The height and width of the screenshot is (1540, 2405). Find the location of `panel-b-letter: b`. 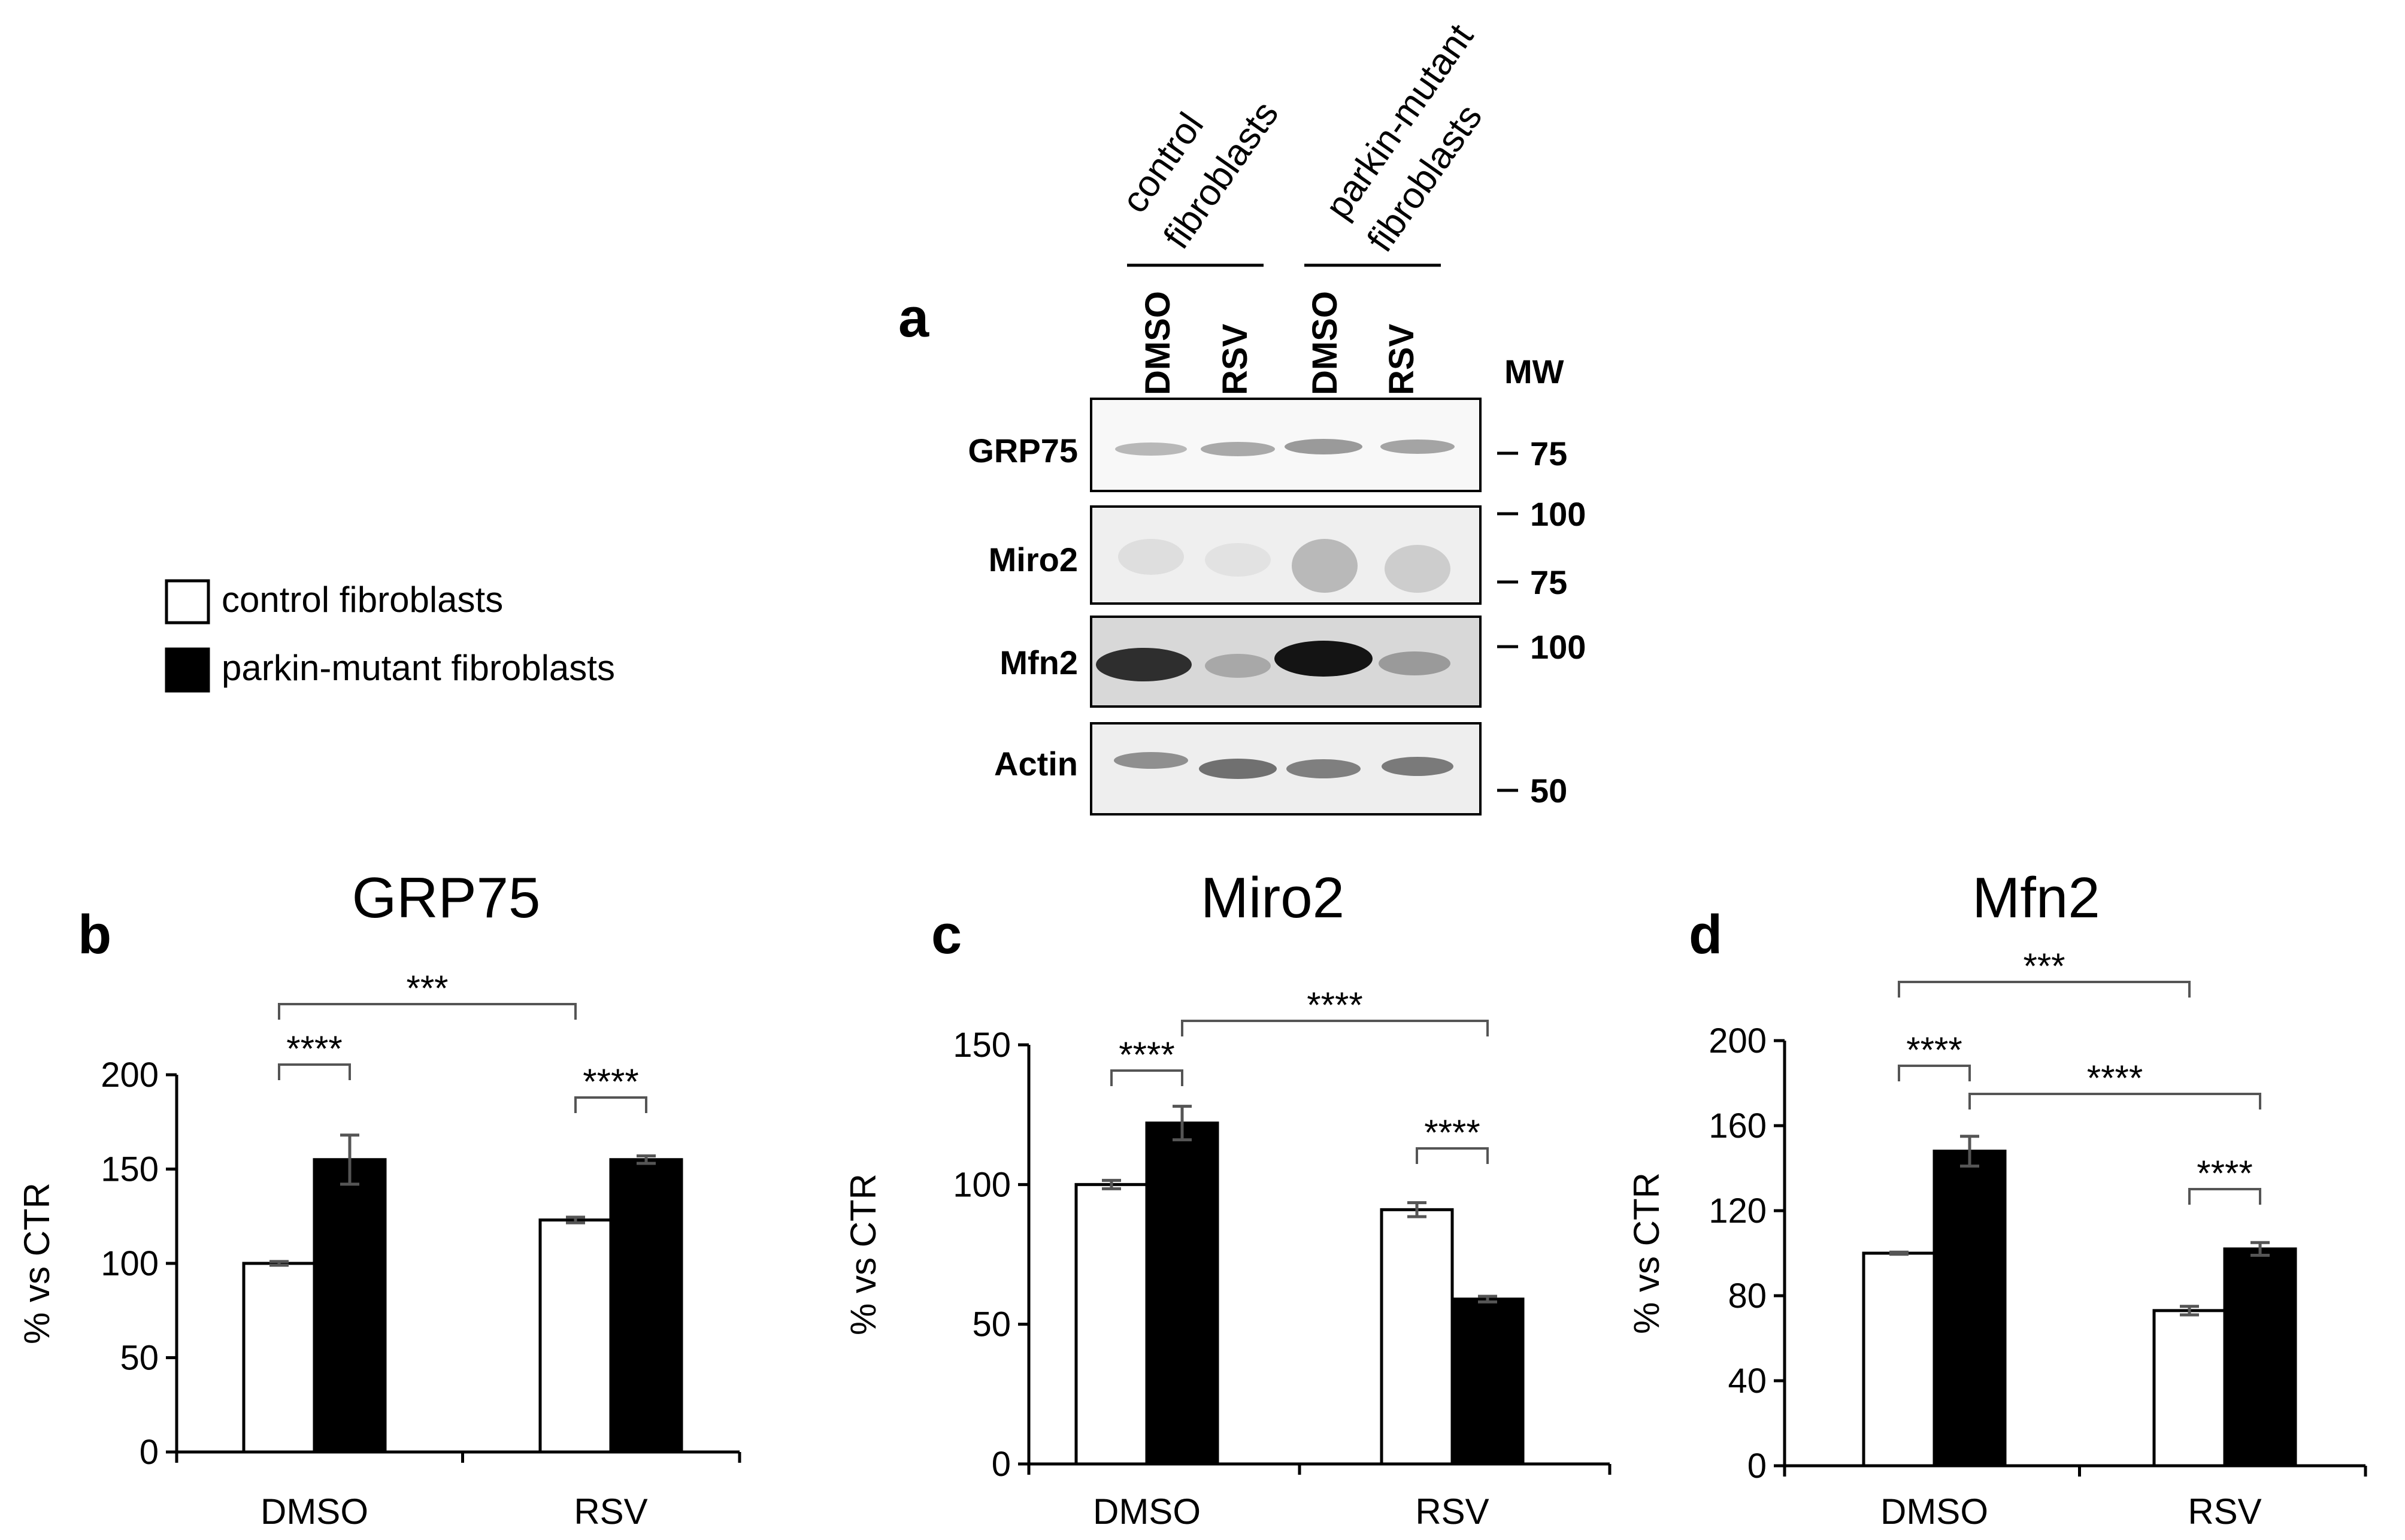

panel-b-letter: b is located at coordinates (95, 935).